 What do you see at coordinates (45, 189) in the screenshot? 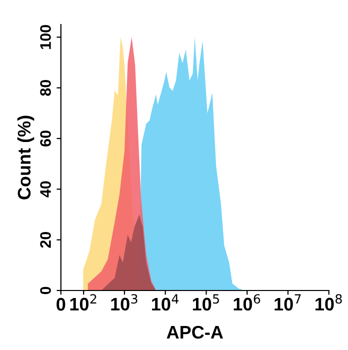
I see `y-tick-label: 40` at bounding box center [45, 189].